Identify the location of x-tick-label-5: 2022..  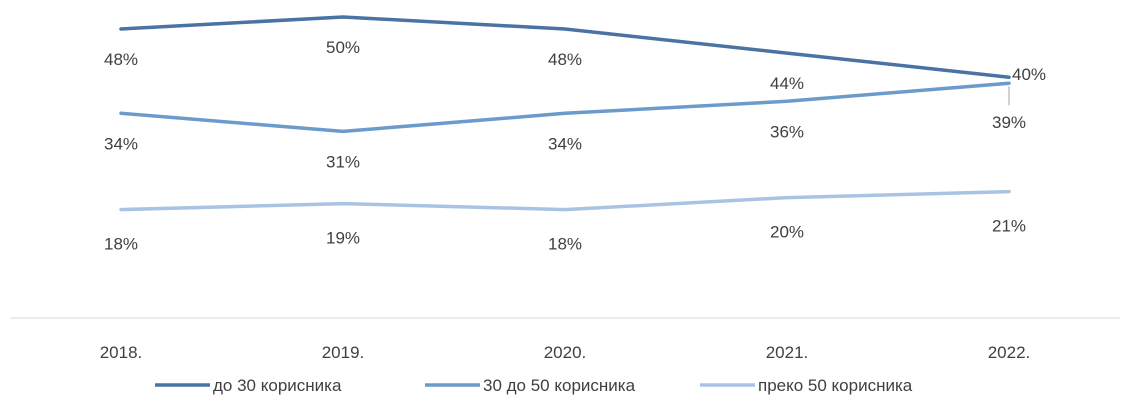
(1009, 352).